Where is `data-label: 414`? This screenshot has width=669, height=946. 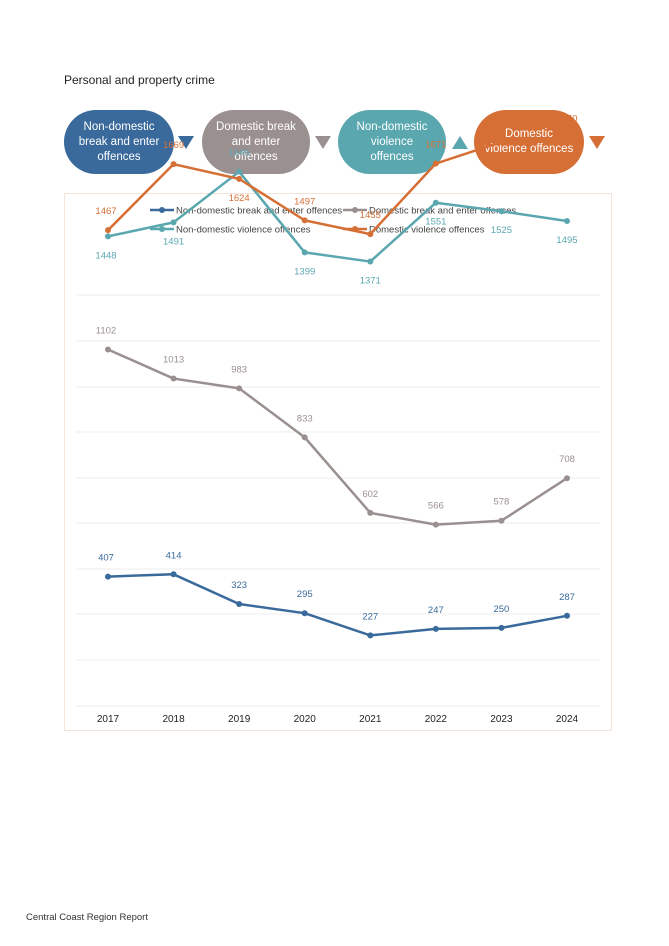
data-label: 414 is located at coordinates (174, 555).